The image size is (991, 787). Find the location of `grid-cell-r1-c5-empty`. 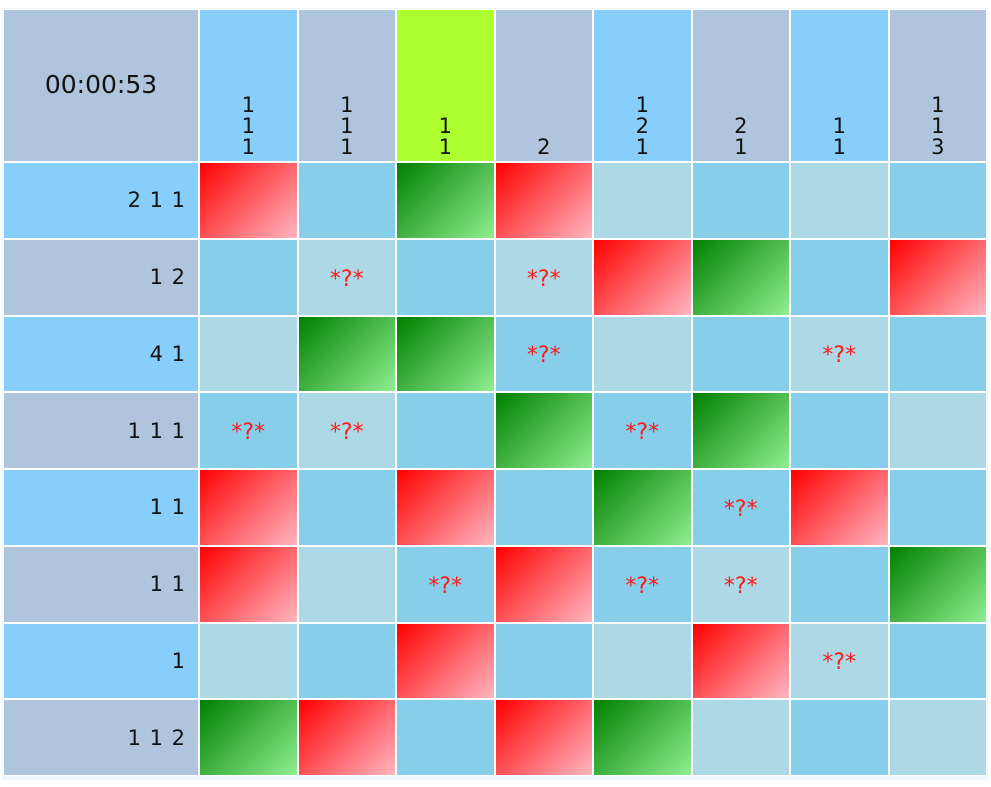

grid-cell-r1-c5-empty is located at coordinates (642, 200).